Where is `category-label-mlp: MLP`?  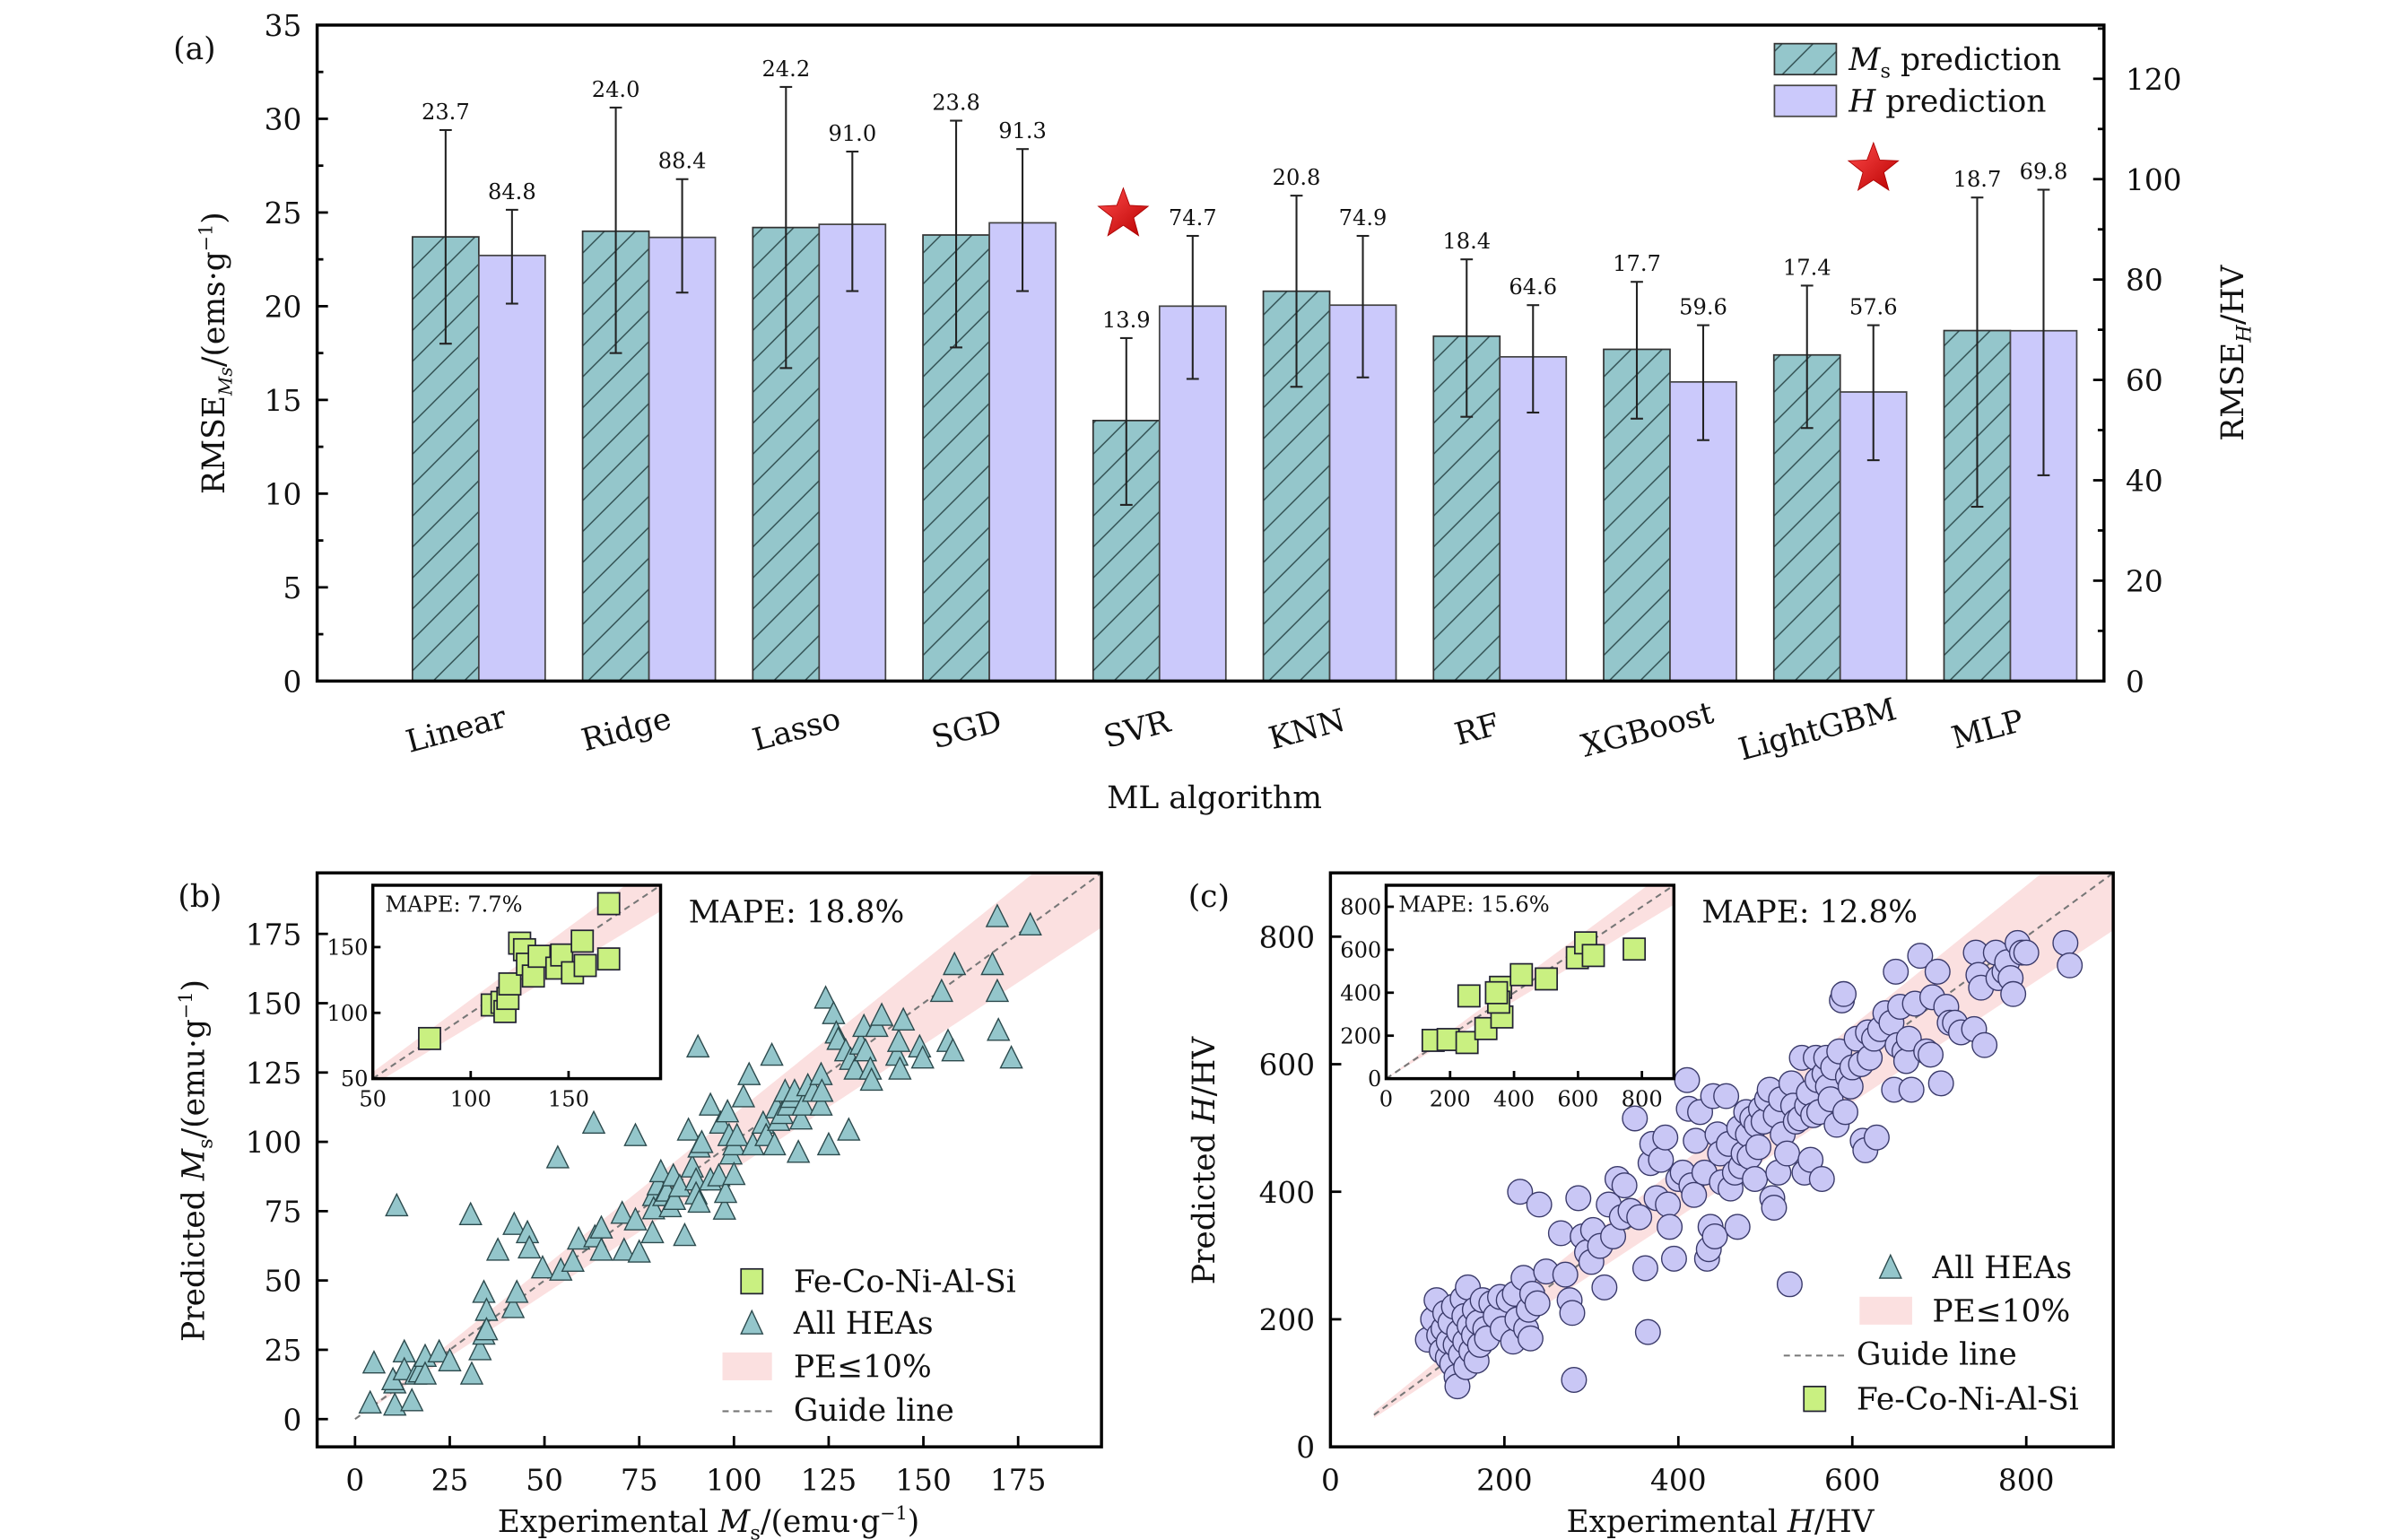 category-label-mlp: MLP is located at coordinates (1988, 730).